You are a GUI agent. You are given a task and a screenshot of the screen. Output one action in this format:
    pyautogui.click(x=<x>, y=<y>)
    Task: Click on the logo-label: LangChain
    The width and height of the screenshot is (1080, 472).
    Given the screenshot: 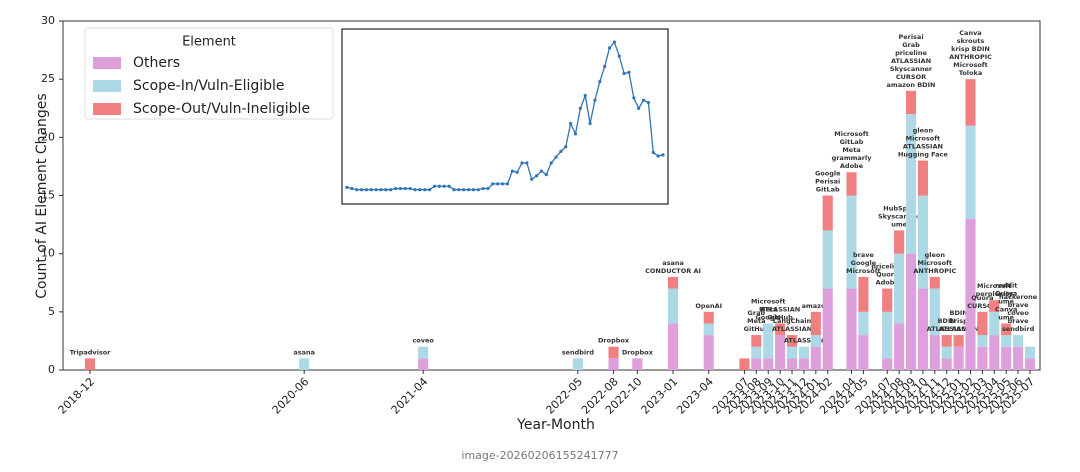 What is the action you would take?
    pyautogui.click(x=792, y=321)
    